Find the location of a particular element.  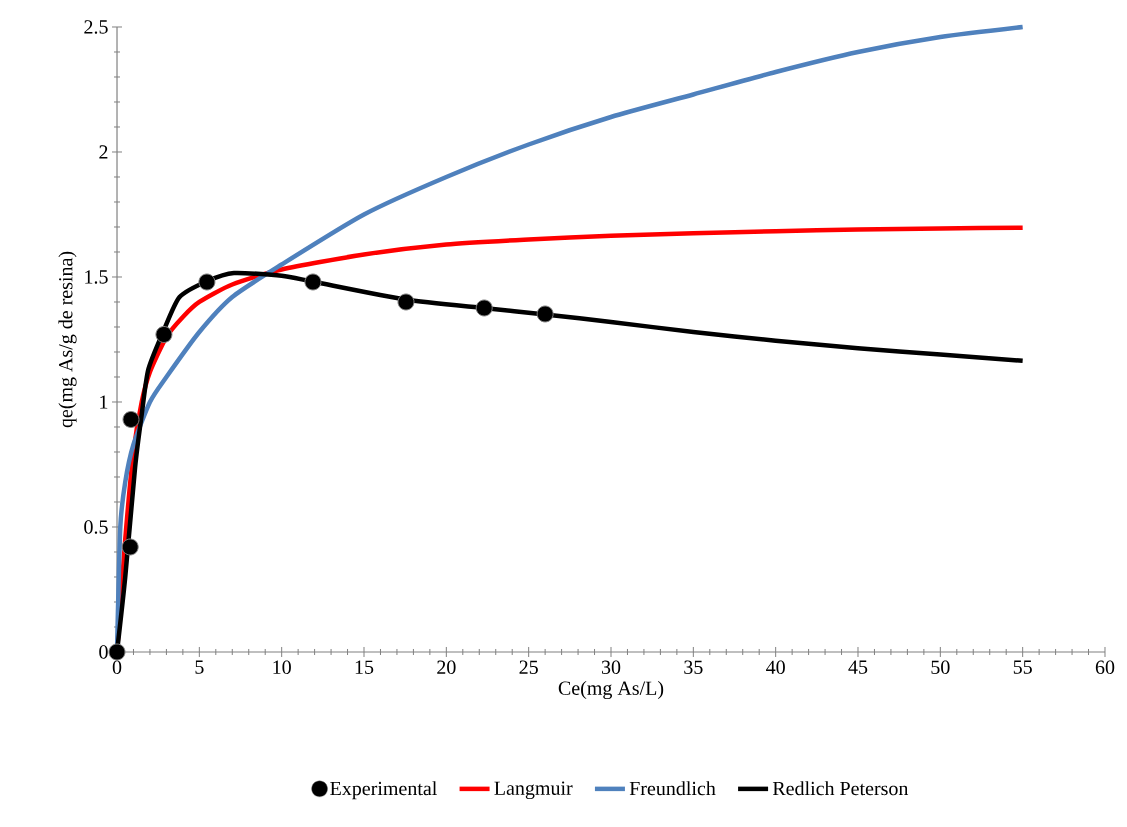

x-axis-title: Ce(mg As/L) is located at coordinates (611, 690).